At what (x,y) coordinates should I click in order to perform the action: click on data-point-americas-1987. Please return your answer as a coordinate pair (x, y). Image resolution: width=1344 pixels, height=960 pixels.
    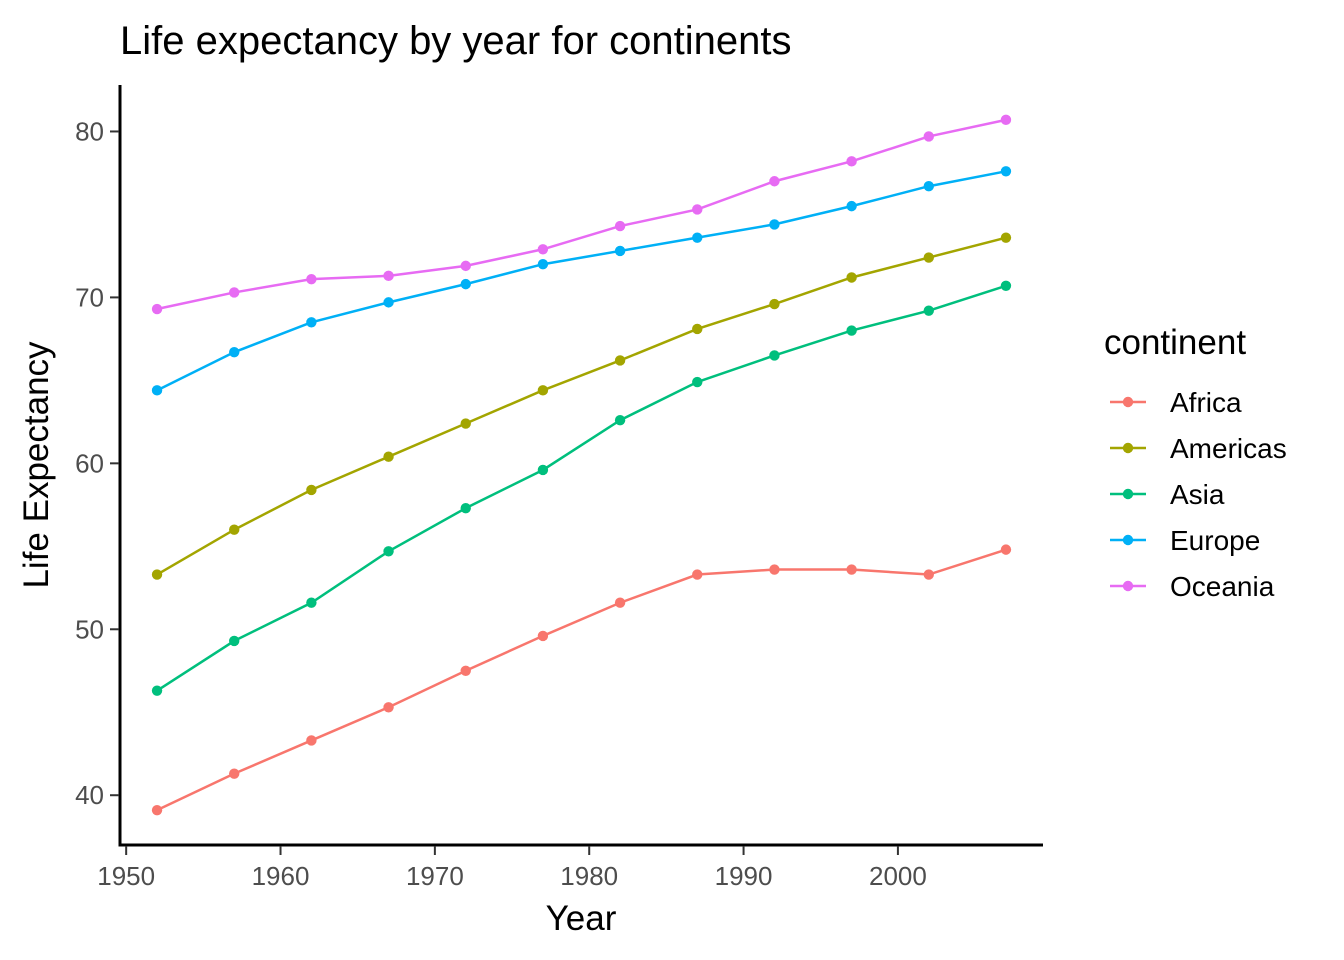
    Looking at the image, I should click on (697, 329).